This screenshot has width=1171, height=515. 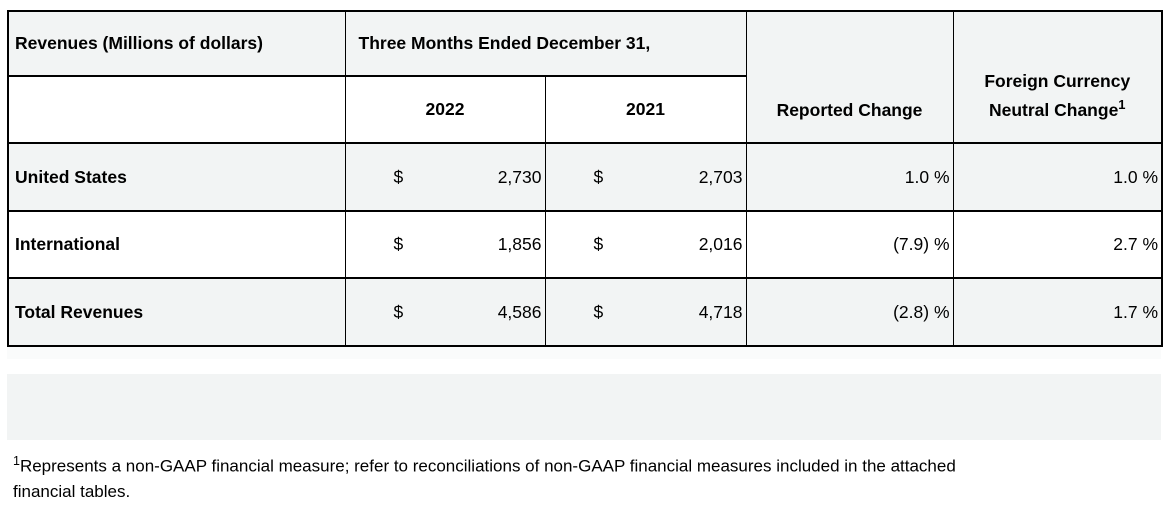 I want to click on amount-2022-cell: $ 1,856, so click(x=445, y=244).